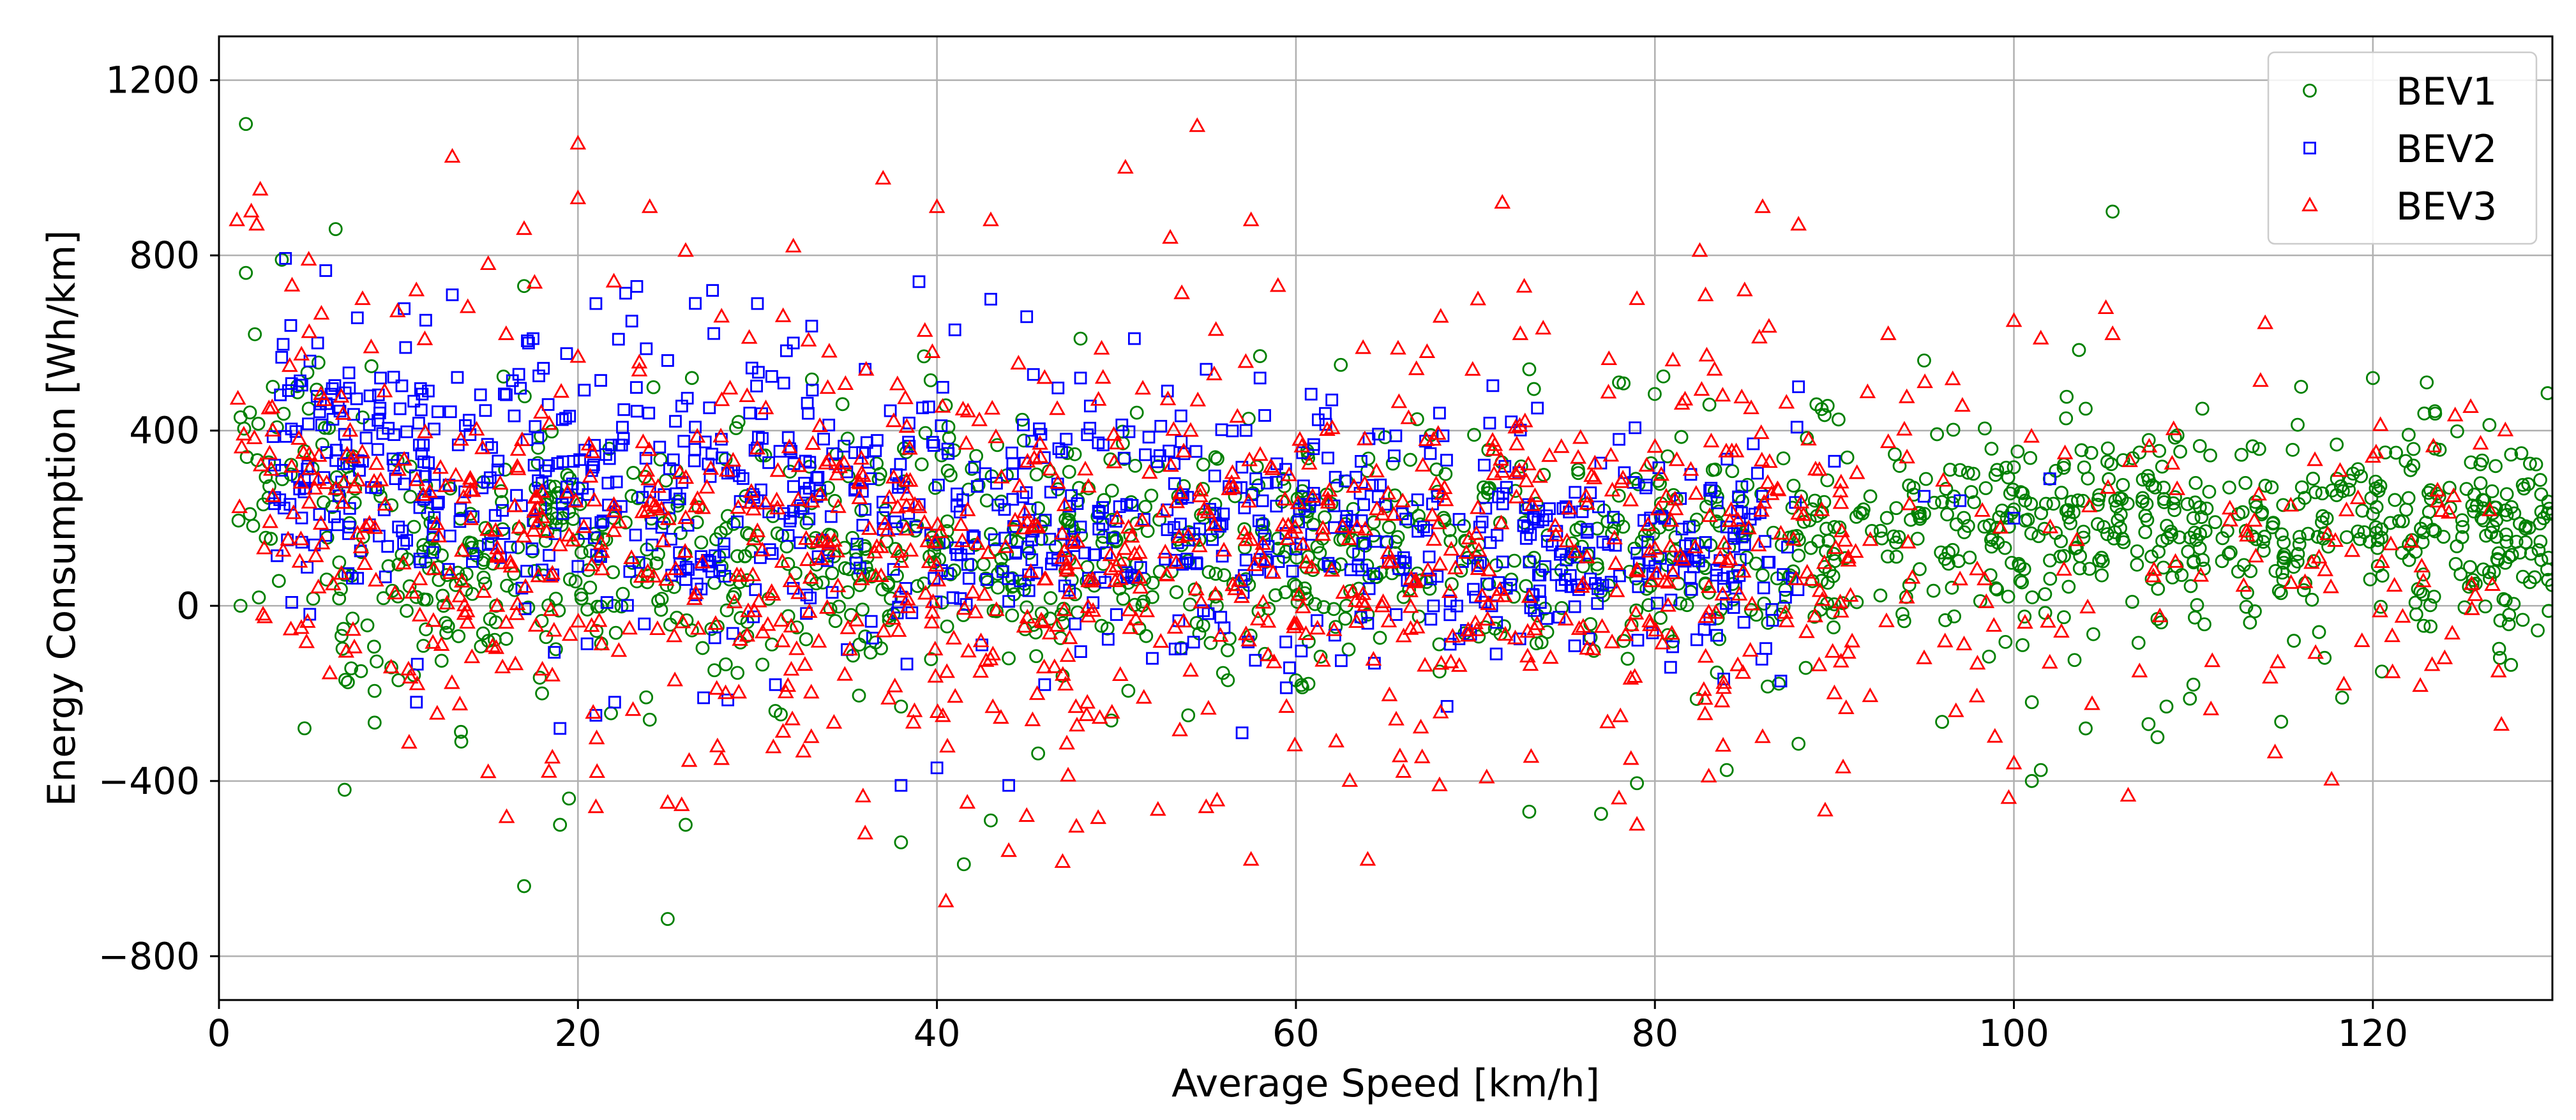  I want to click on legend-box, so click(2402, 148).